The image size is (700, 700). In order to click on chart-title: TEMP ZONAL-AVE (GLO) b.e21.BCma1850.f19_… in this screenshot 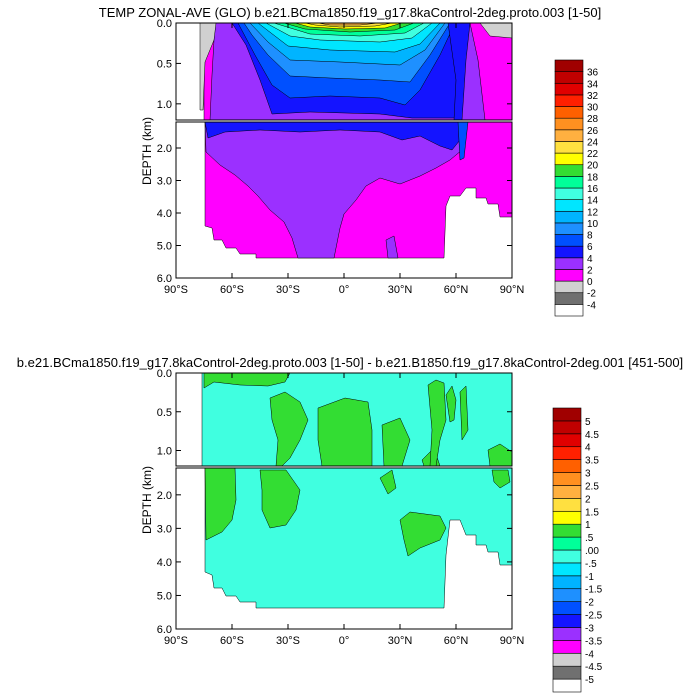, I will do `click(350, 12)`.